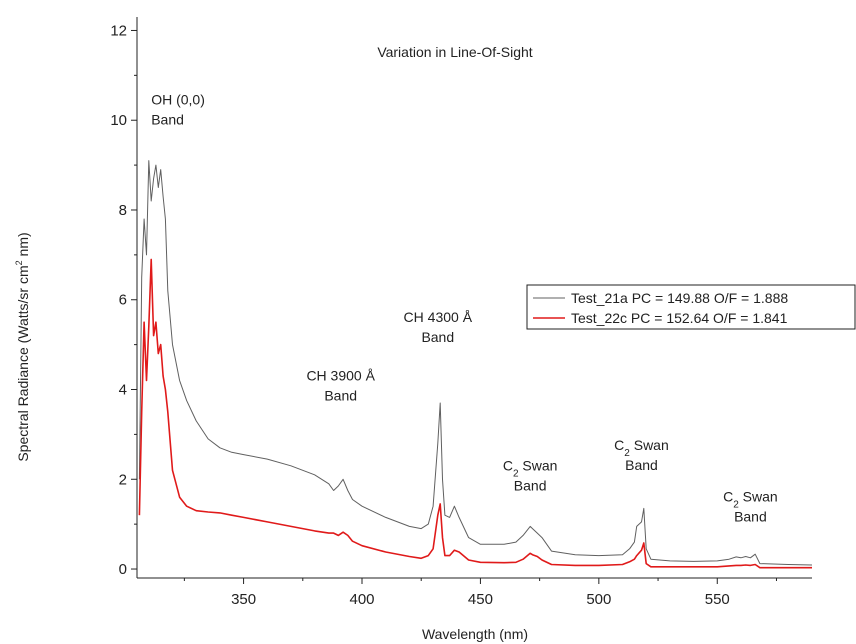  I want to click on x-tick-label: 400, so click(361, 599).